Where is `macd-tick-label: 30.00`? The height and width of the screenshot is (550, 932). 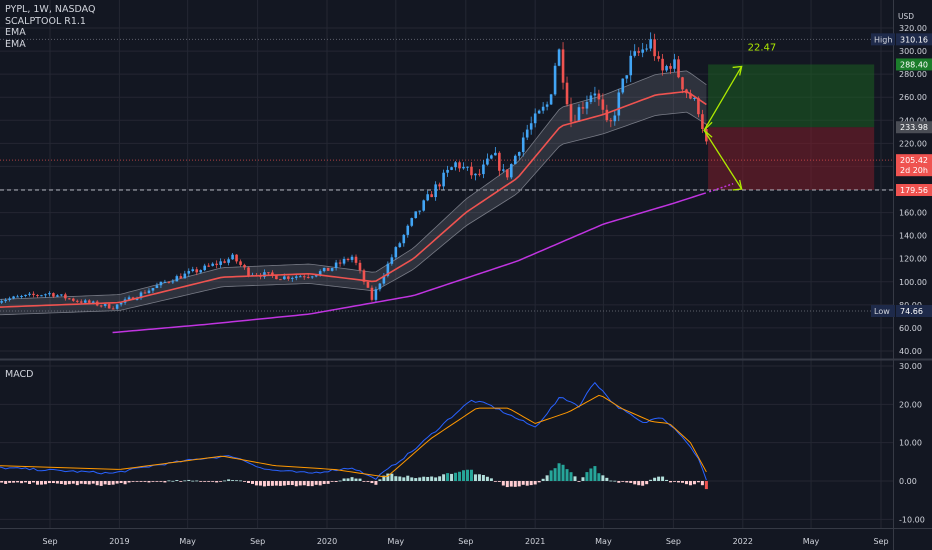 macd-tick-label: 30.00 is located at coordinates (910, 366).